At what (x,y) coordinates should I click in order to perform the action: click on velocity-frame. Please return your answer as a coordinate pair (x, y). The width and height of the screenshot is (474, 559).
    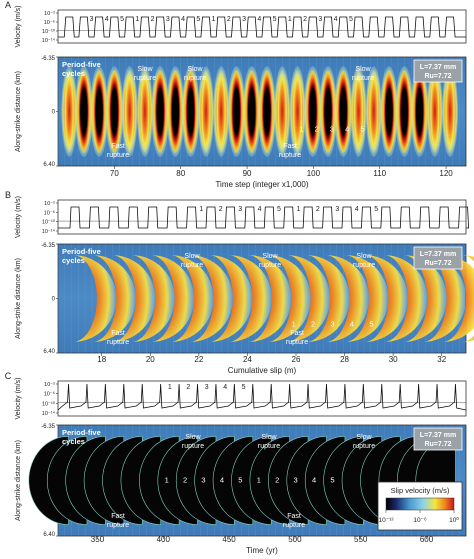
    Looking at the image, I should click on (262, 398).